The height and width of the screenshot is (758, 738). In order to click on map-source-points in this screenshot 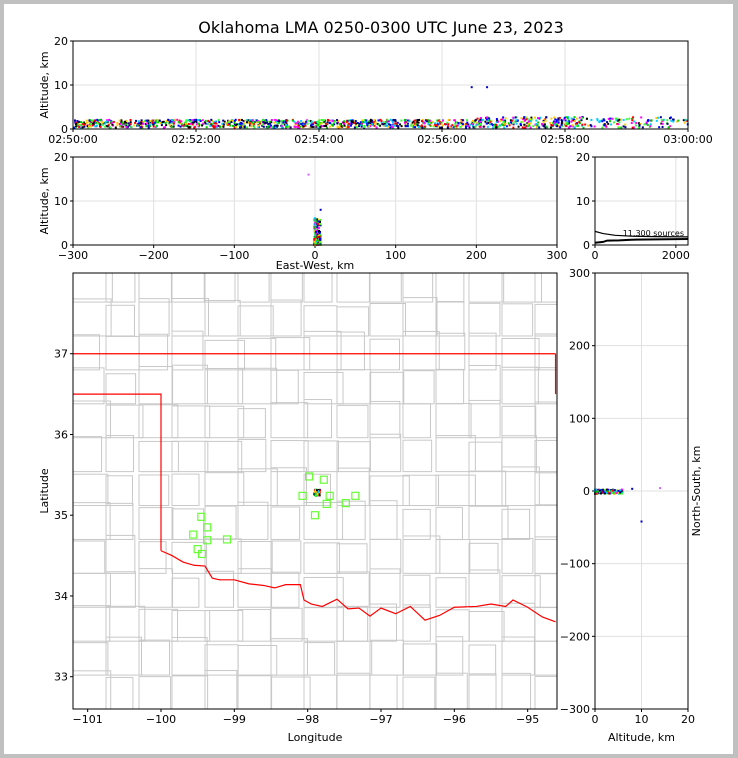, I will do `click(317, 492)`.